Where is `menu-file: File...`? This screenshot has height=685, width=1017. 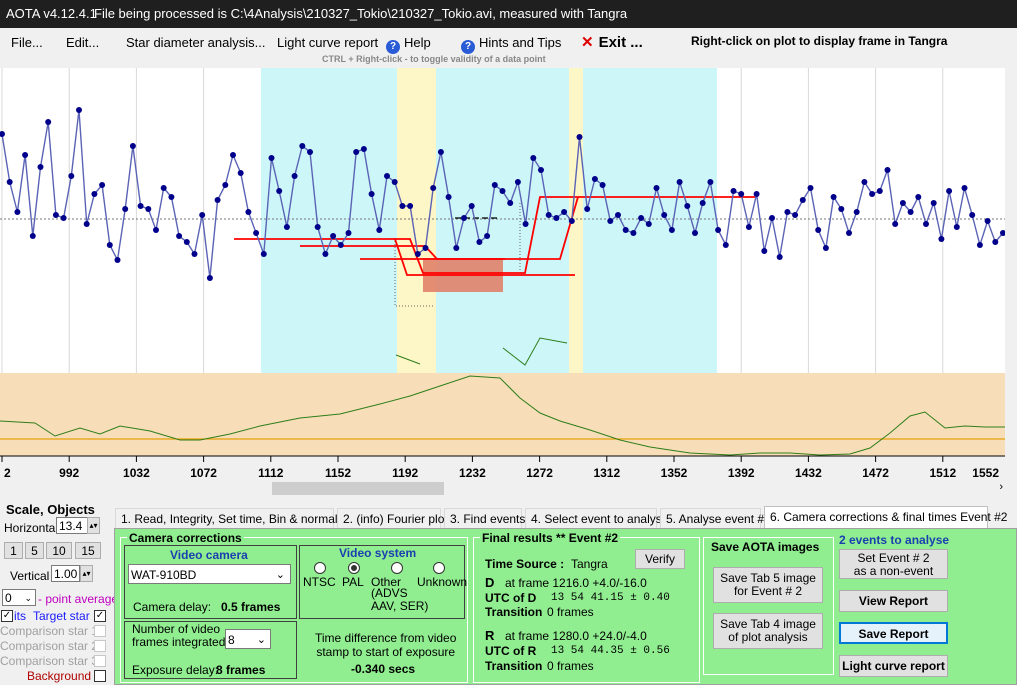 menu-file: File... is located at coordinates (27, 42).